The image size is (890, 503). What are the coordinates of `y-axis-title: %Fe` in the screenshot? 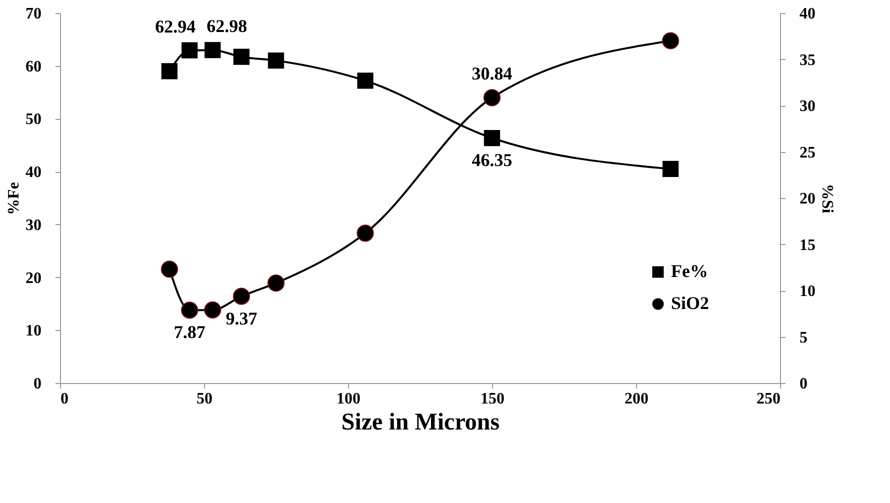 It's located at (14, 198).